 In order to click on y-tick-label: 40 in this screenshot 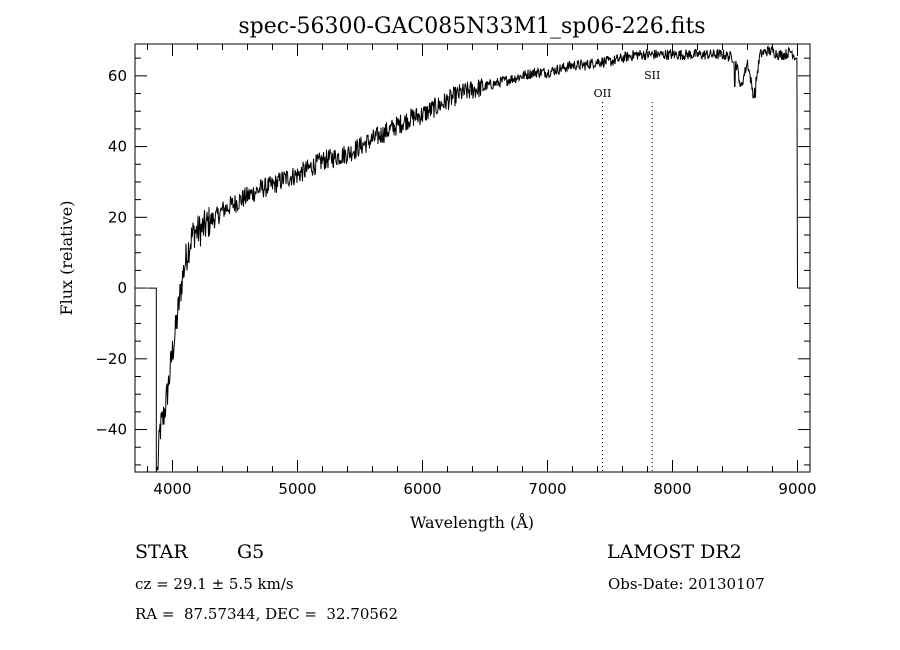, I will do `click(117, 147)`.